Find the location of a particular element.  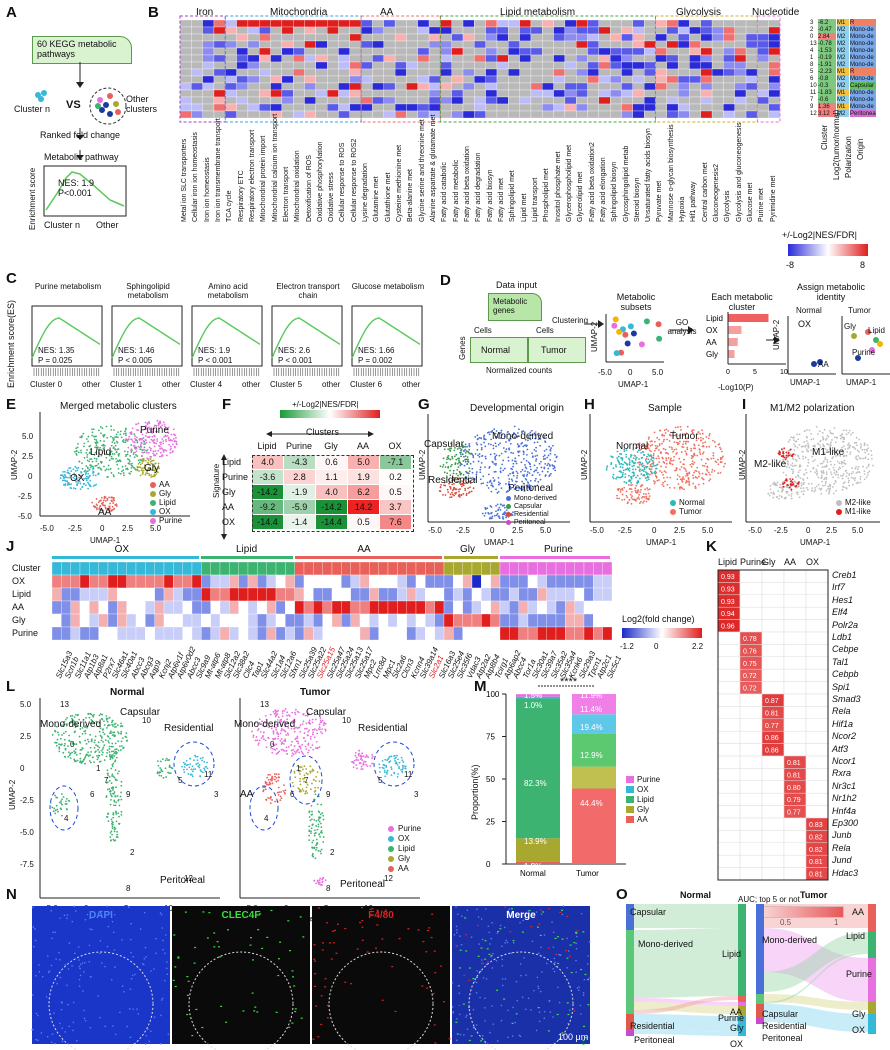

k-legend-tick-a: 0.5 is located at coordinates (786, 922).